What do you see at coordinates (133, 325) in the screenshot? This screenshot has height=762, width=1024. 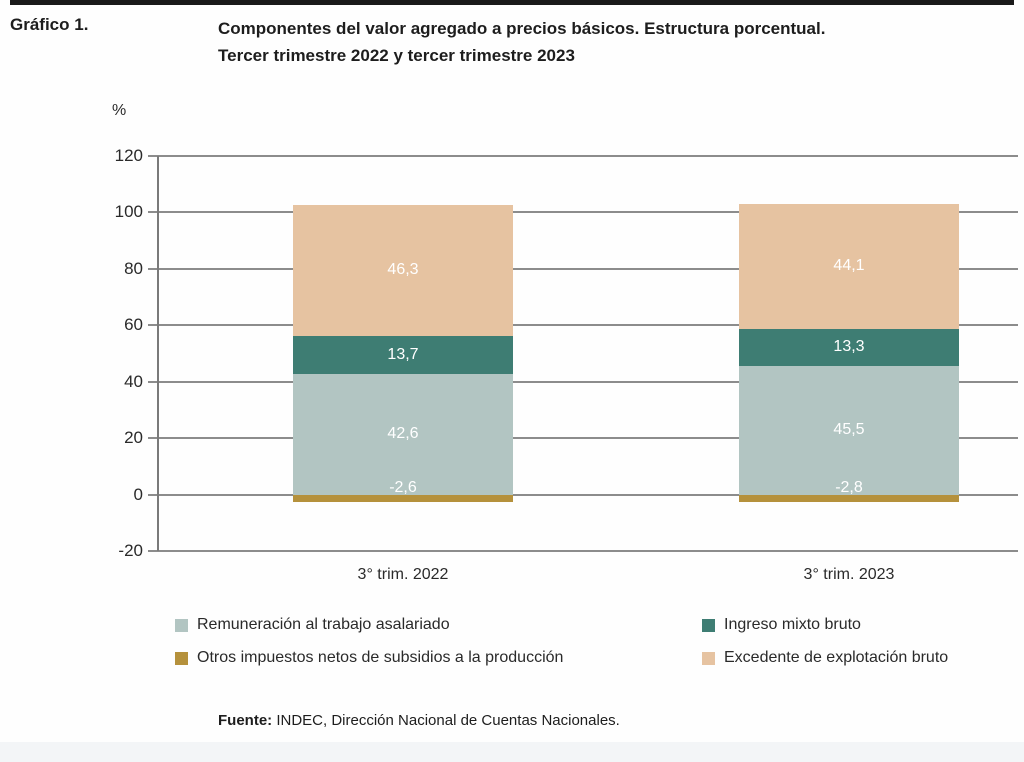 I see `y-axis-tick-label: 60` at bounding box center [133, 325].